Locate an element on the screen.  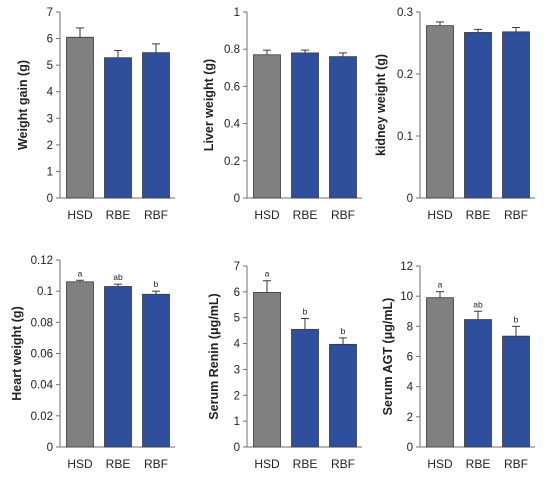
chart-panel-3: 0 0.1 0.2 0.3 kidney weight (g) HSD RBE RBF is located at coordinates (454, 114).